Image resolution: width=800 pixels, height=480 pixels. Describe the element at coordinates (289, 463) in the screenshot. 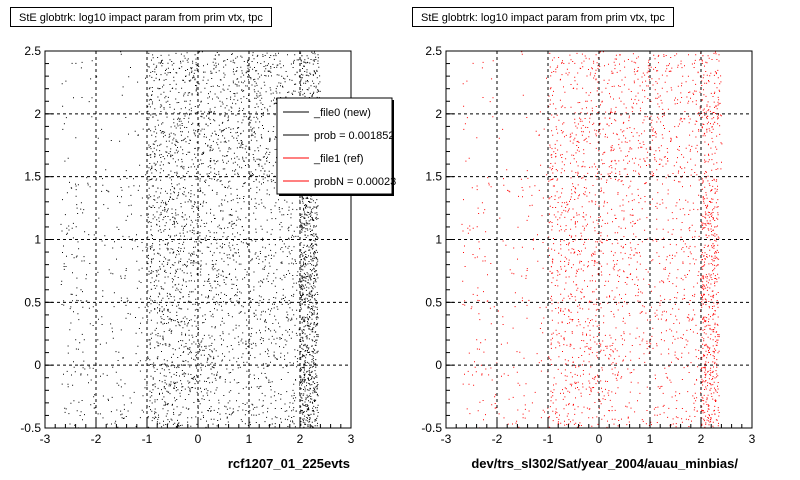

I see `left-x-axis-label: rcf1207_01_225evts` at that location.